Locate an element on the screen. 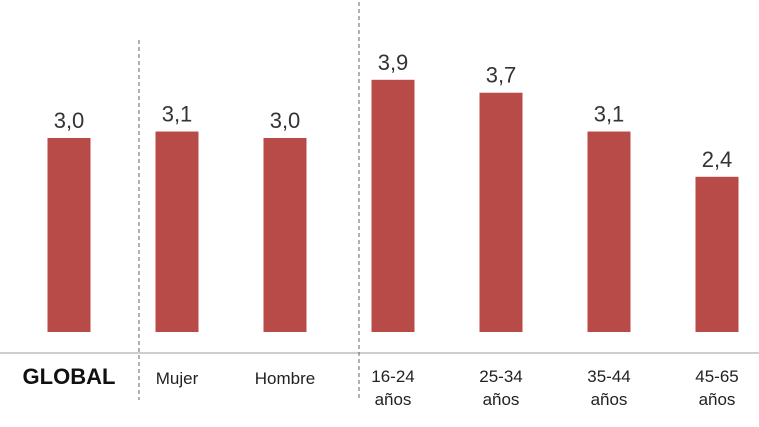 The width and height of the screenshot is (759, 427). category-label-line: Mujer is located at coordinates (177, 378).